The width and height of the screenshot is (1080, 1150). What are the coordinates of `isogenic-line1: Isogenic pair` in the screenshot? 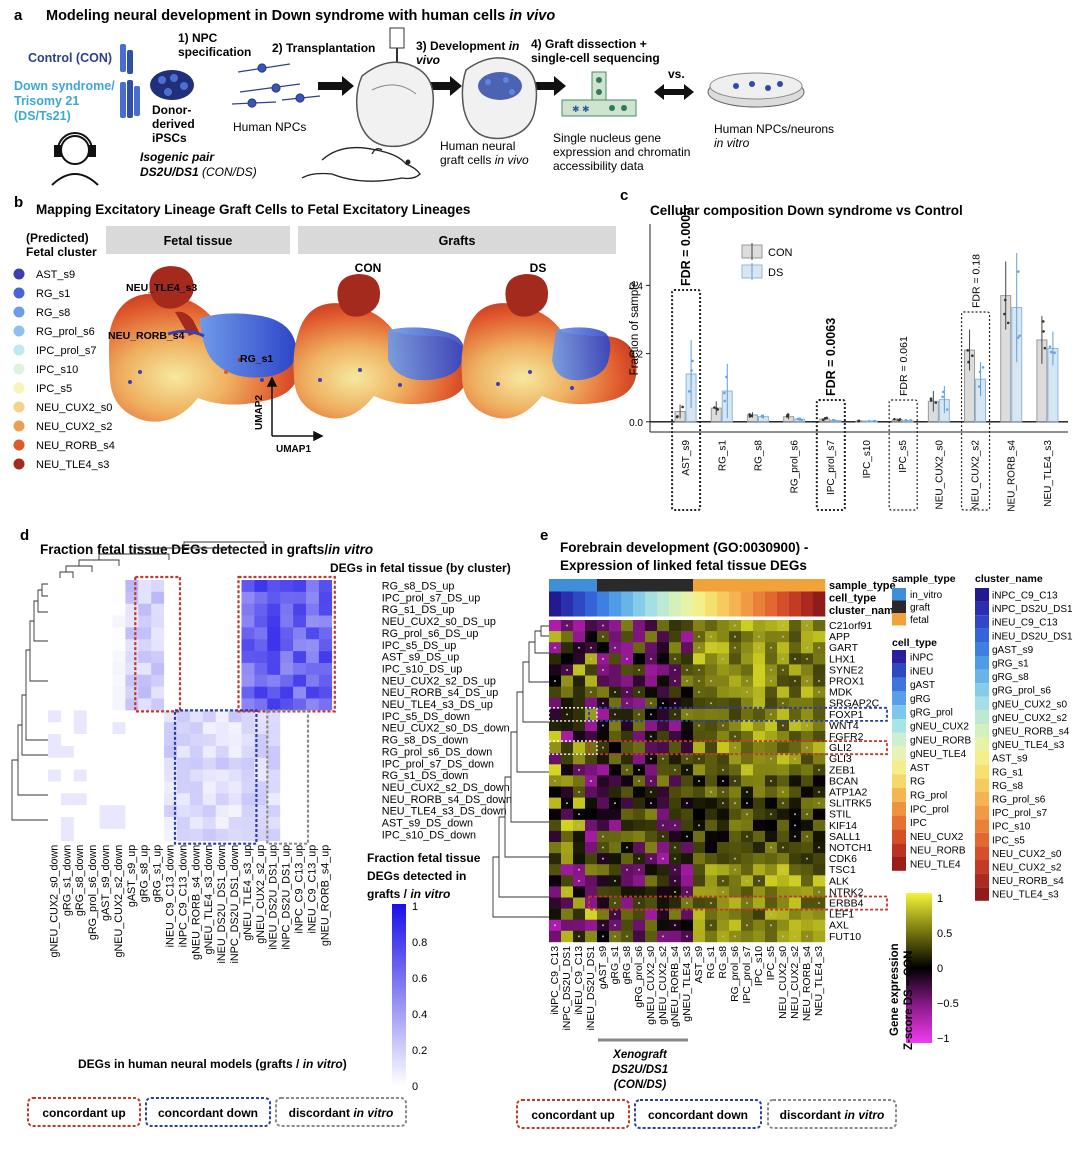 It's located at (177, 157).